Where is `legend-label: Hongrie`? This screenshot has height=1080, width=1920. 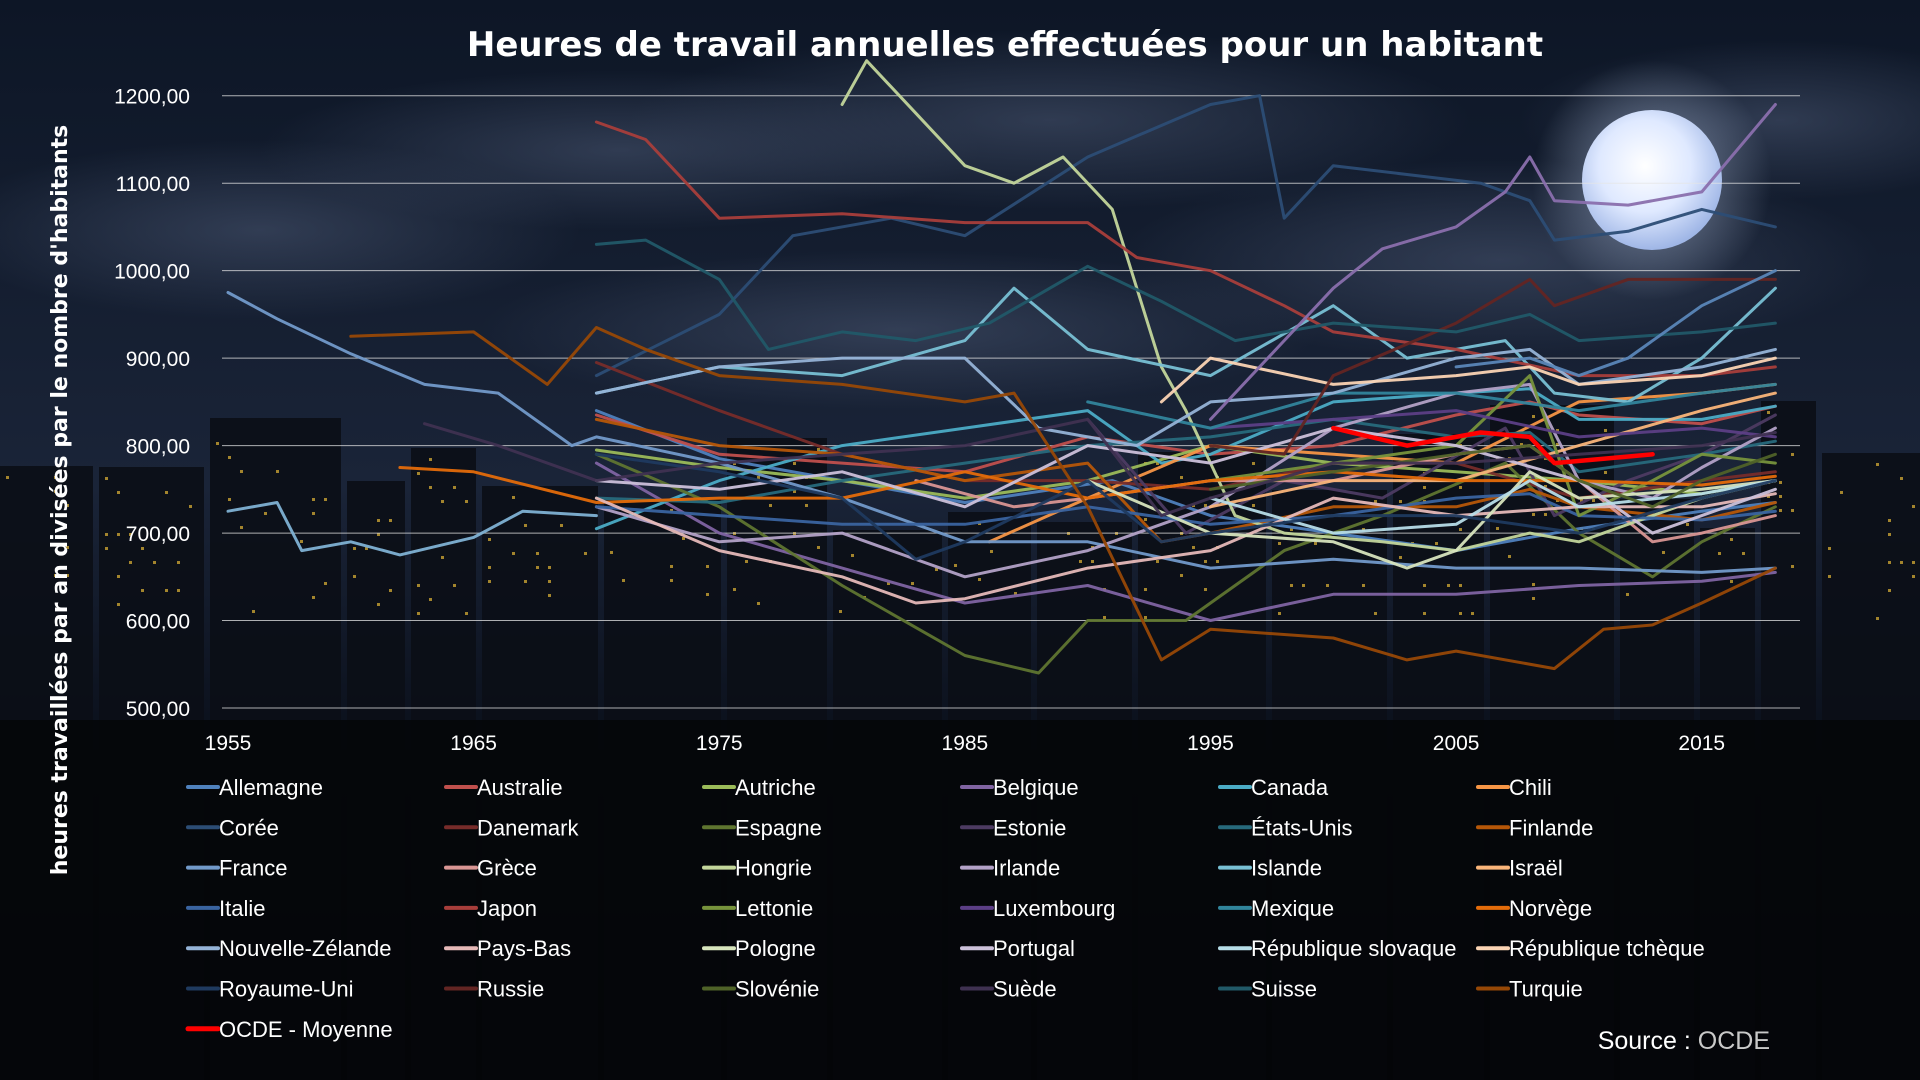 legend-label: Hongrie is located at coordinates (773, 868).